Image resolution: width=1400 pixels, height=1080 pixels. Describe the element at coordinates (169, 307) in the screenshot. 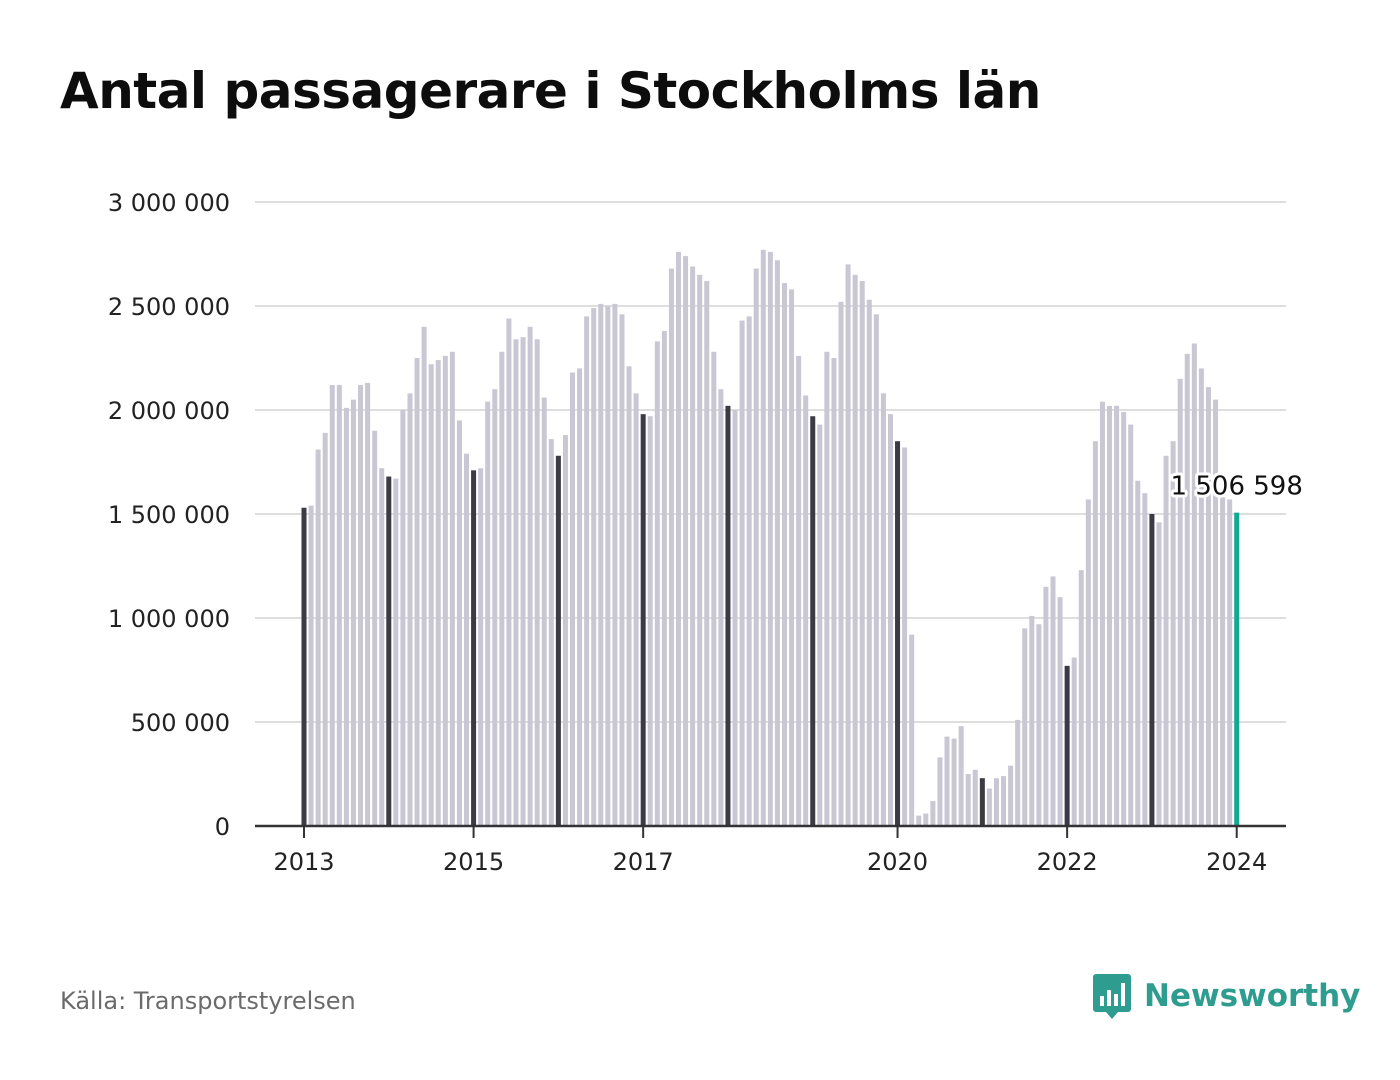

I see `y-tick-label: 2 500 000` at that location.